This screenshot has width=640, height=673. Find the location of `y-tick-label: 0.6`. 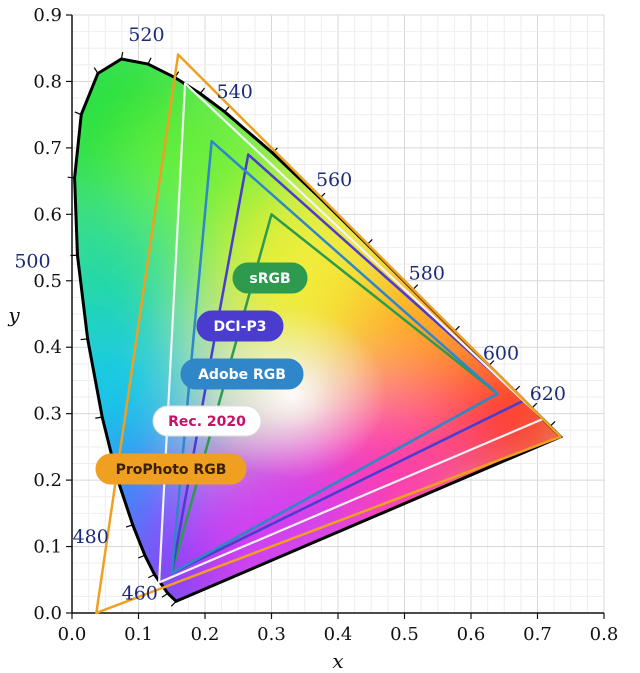

y-tick-label: 0.6 is located at coordinates (47, 214).